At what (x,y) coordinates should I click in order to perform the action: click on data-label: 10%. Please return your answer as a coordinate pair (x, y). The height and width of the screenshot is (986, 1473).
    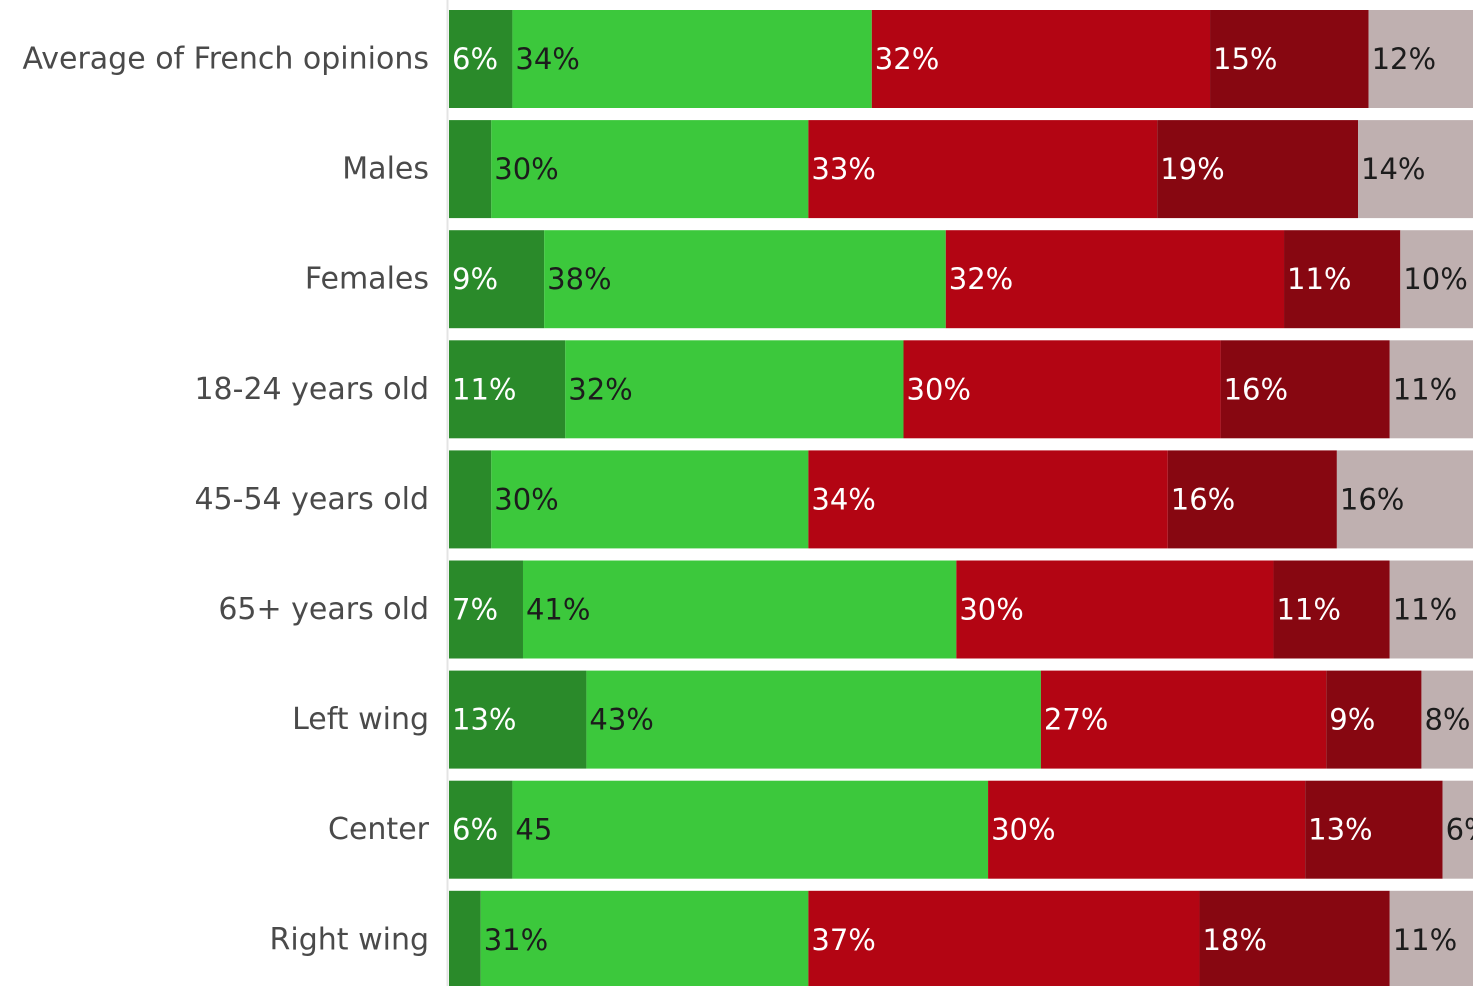
    Looking at the image, I should click on (1435, 279).